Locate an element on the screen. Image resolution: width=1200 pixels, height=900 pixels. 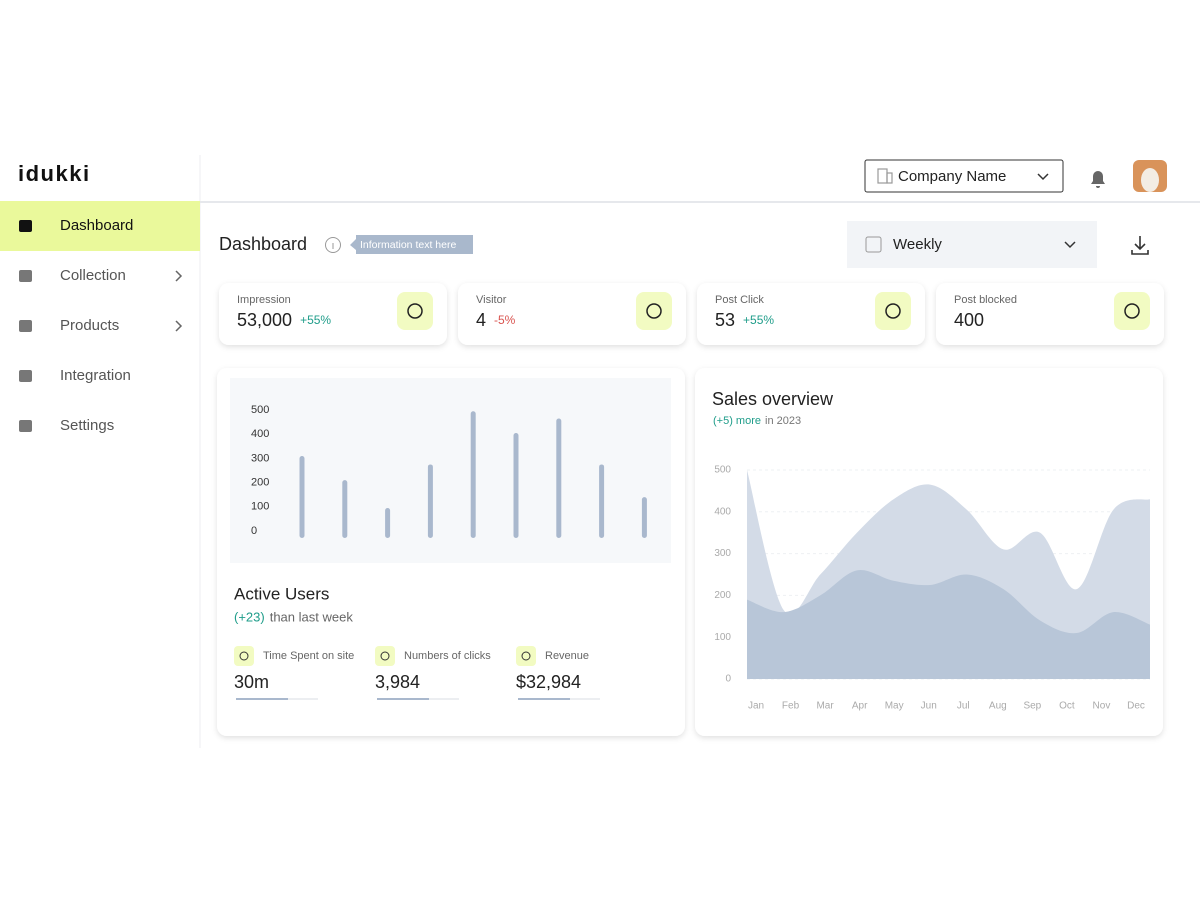
stat-change: -5% is located at coordinates (505, 320).